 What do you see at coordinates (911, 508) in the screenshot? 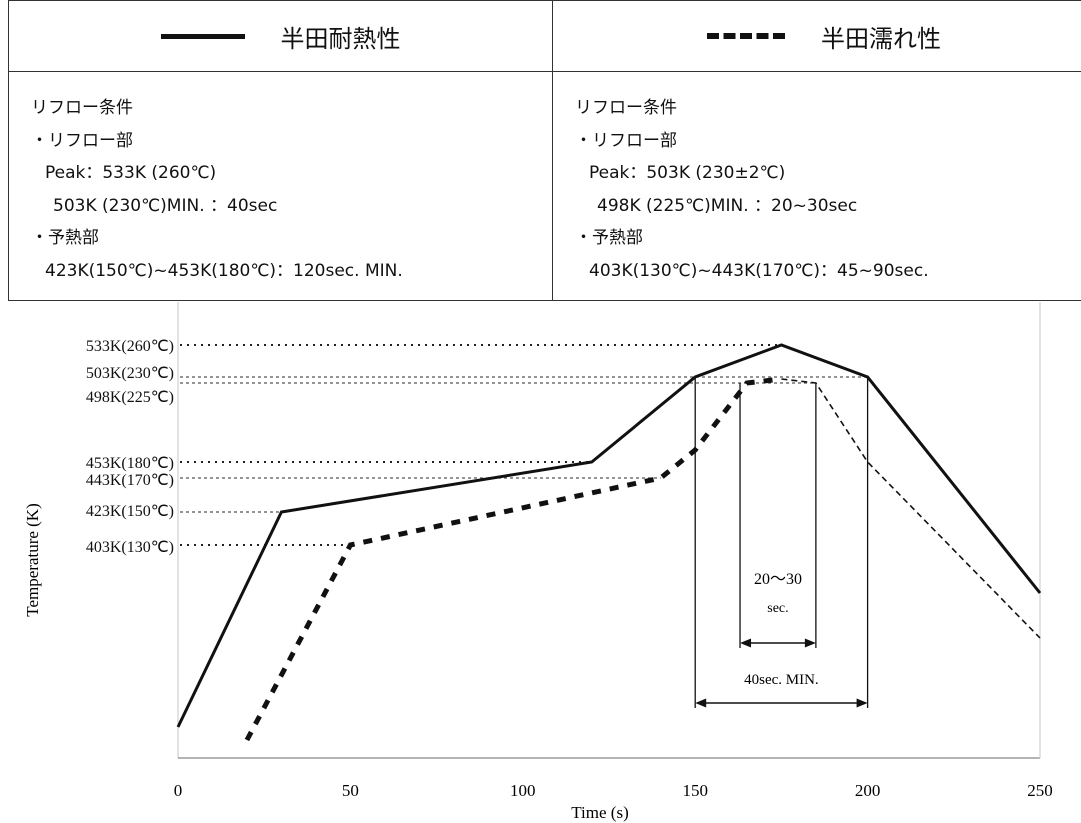
I see `series-dashed-line-tail` at bounding box center [911, 508].